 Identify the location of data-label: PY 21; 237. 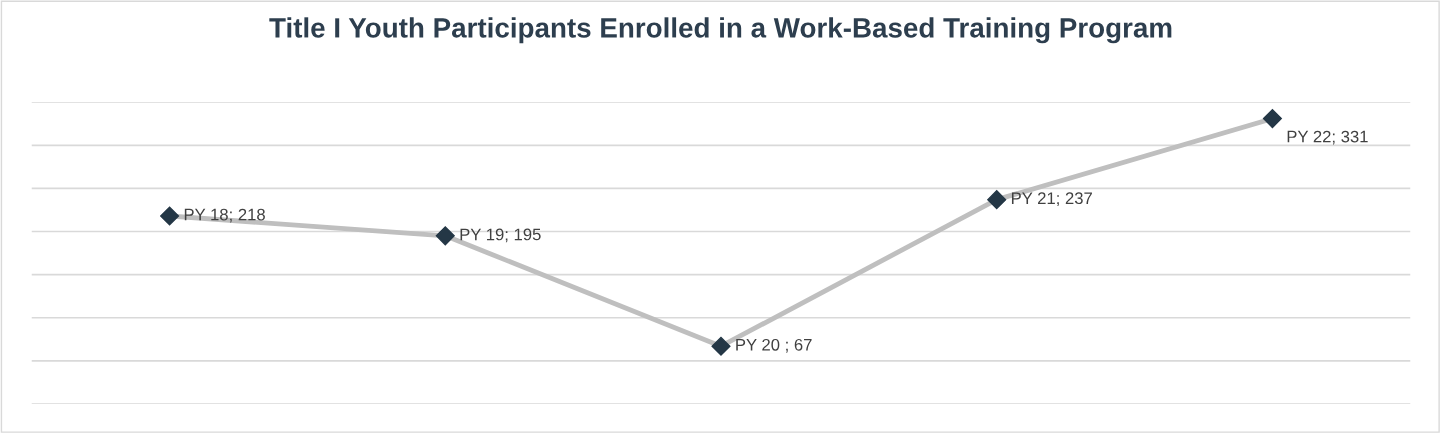
(1051, 199).